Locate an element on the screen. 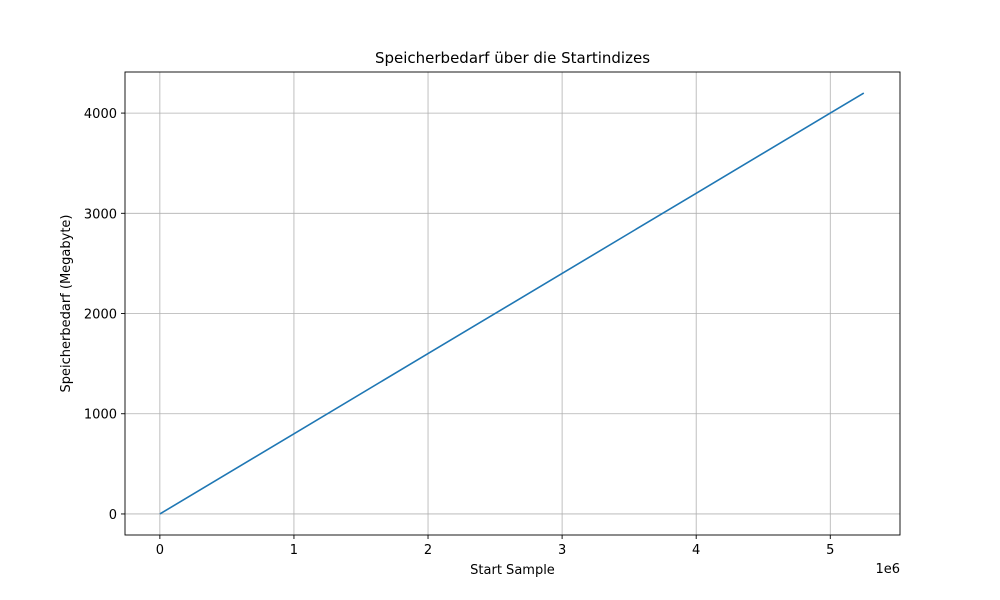 The height and width of the screenshot is (600, 1000). x-tick-label: 2 is located at coordinates (428, 550).